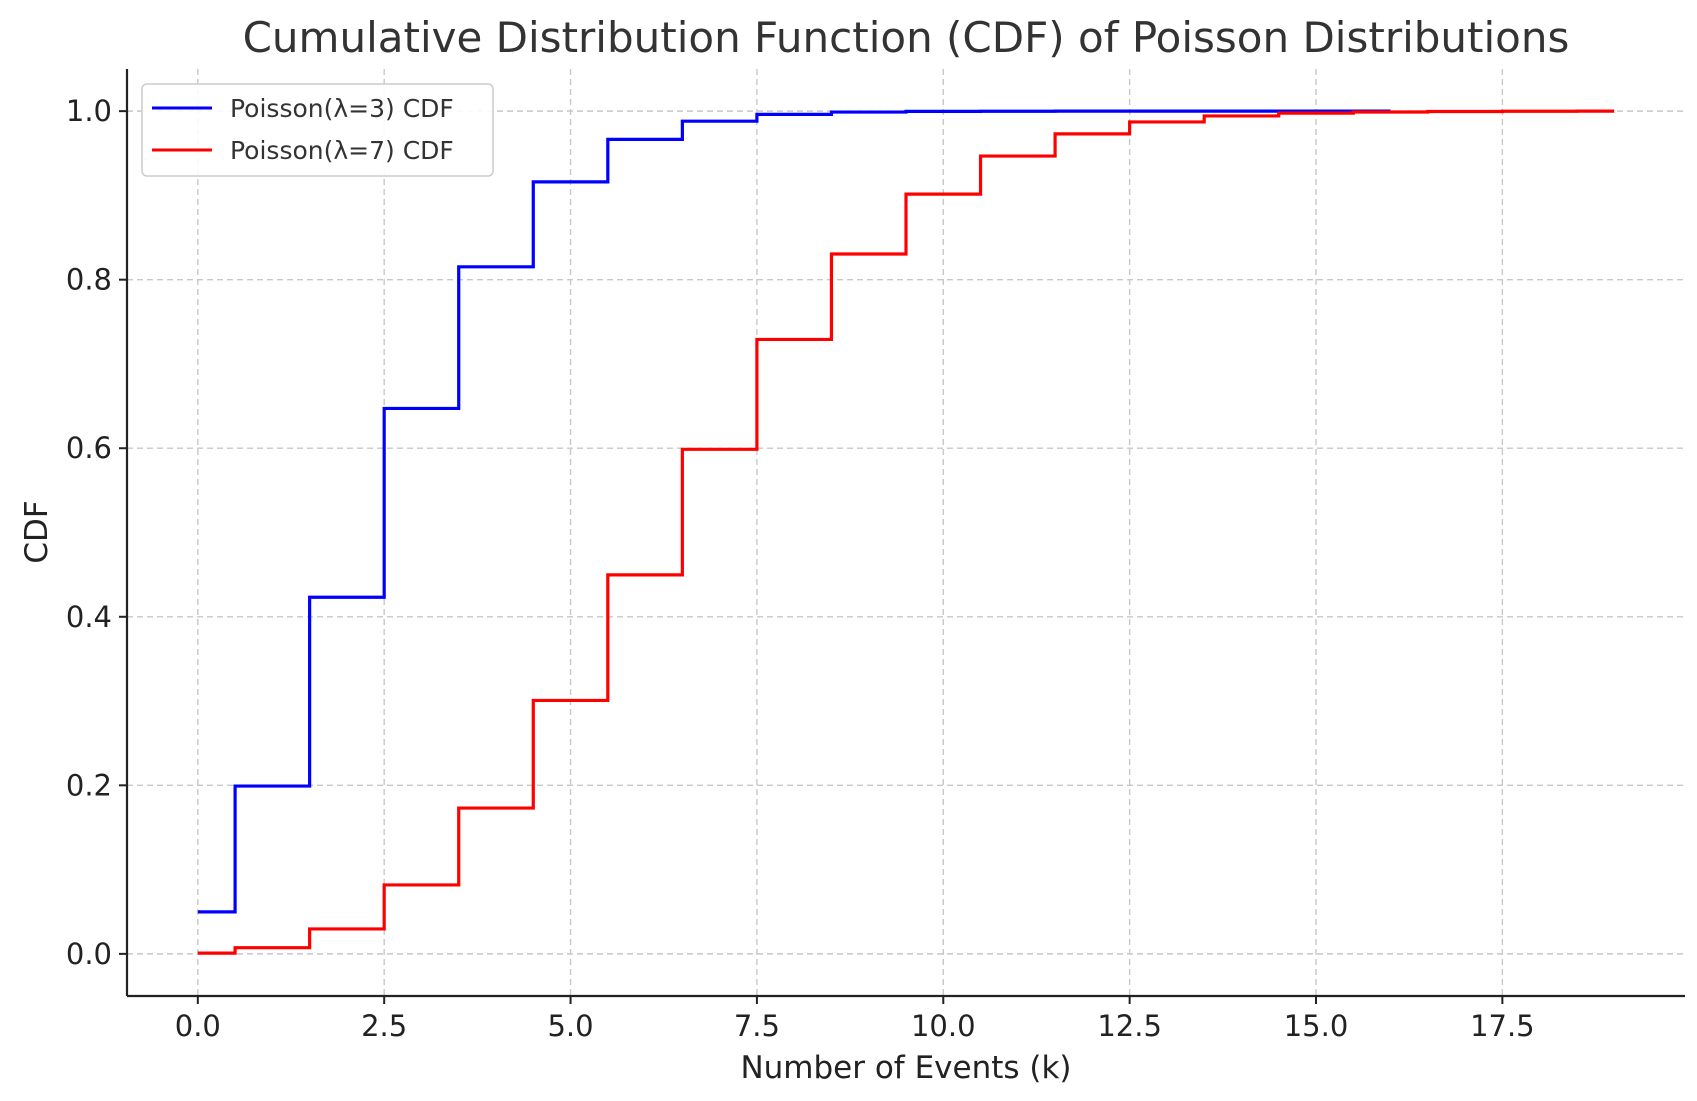  I want to click on y-tick-label: 1.0, so click(89, 111).